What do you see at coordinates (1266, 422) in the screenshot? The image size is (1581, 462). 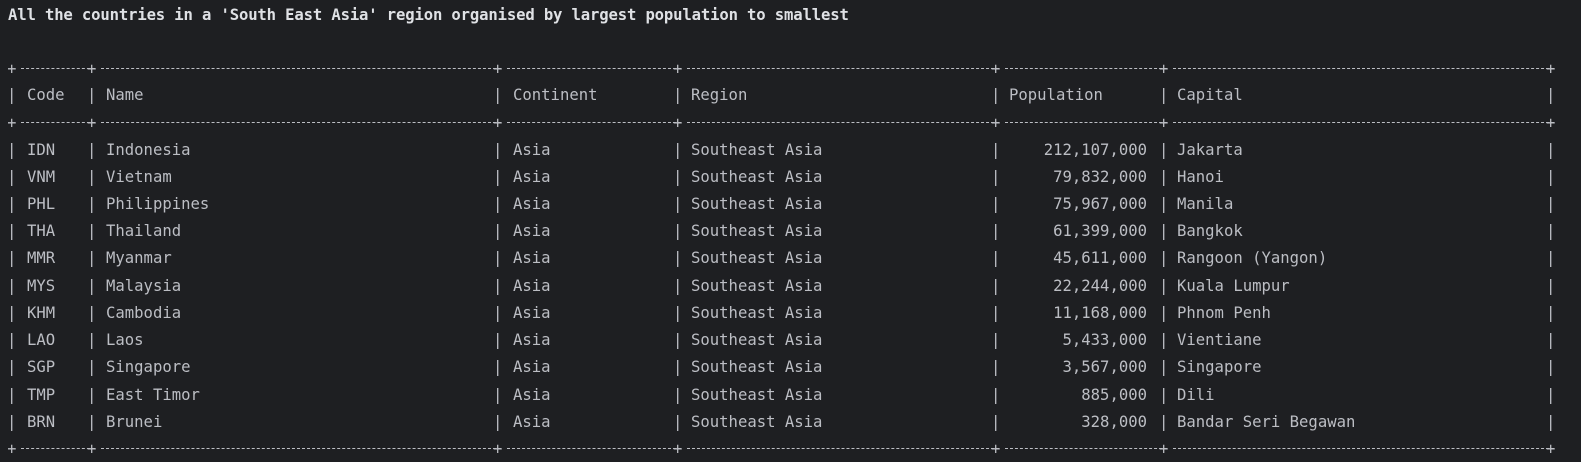 I see `cell-capital: Bandar Seri Begawan` at bounding box center [1266, 422].